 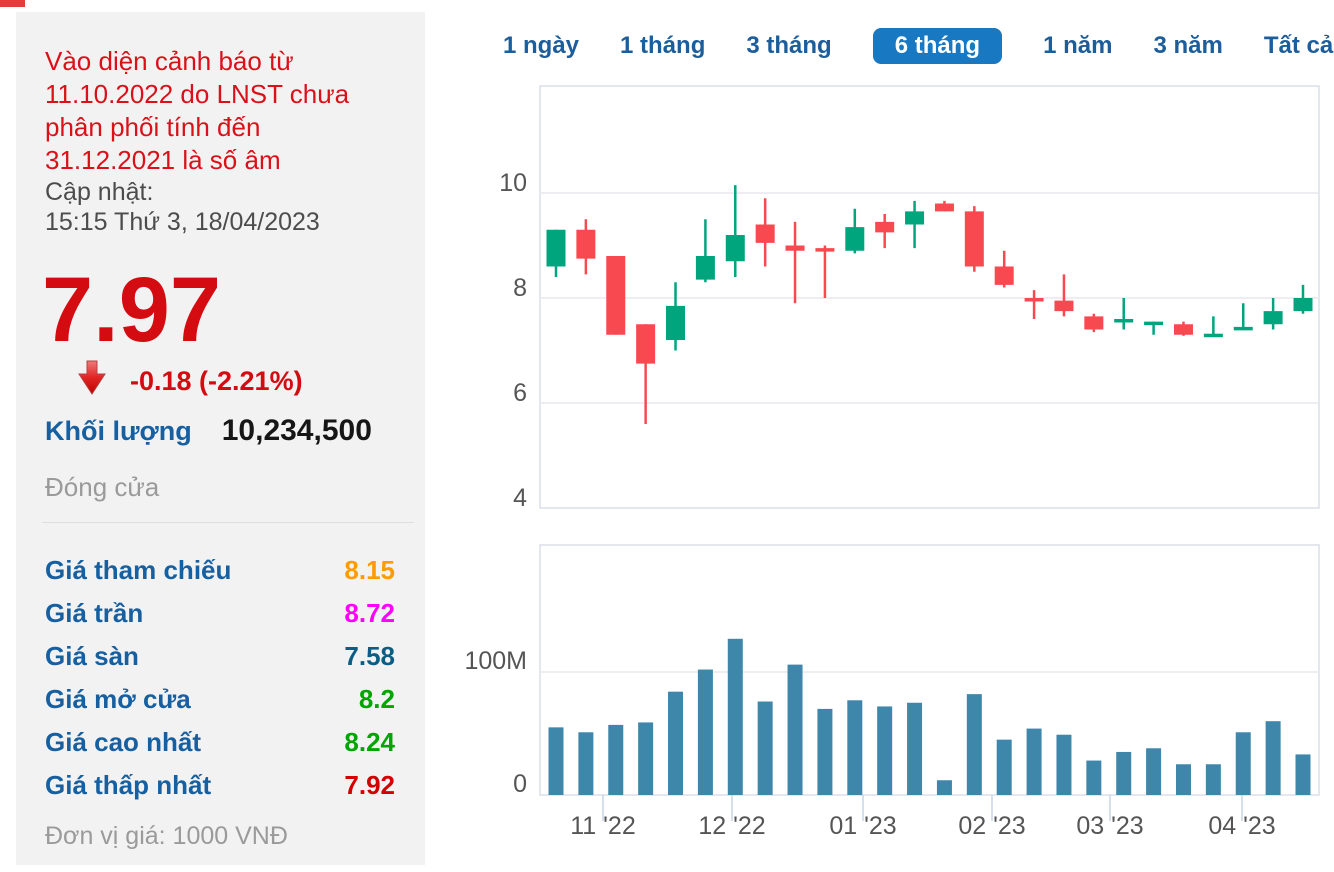 What do you see at coordinates (541, 45) in the screenshot?
I see `tab-1-ngay: 1 ngày` at bounding box center [541, 45].